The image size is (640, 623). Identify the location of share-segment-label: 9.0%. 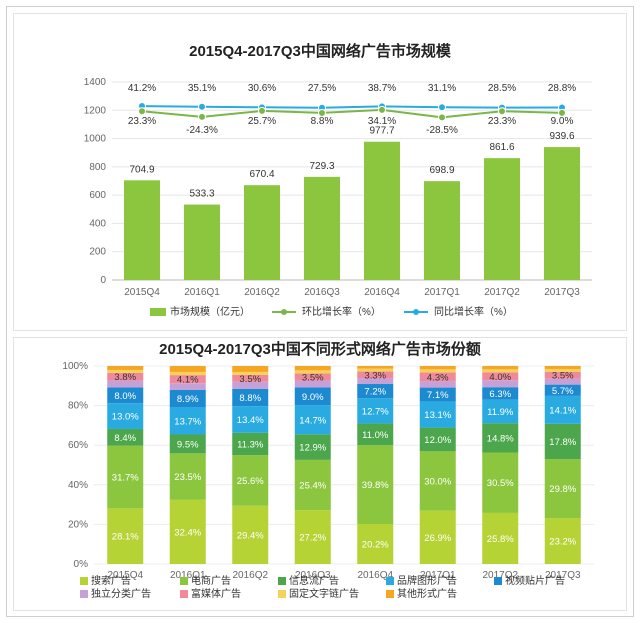
(313, 397).